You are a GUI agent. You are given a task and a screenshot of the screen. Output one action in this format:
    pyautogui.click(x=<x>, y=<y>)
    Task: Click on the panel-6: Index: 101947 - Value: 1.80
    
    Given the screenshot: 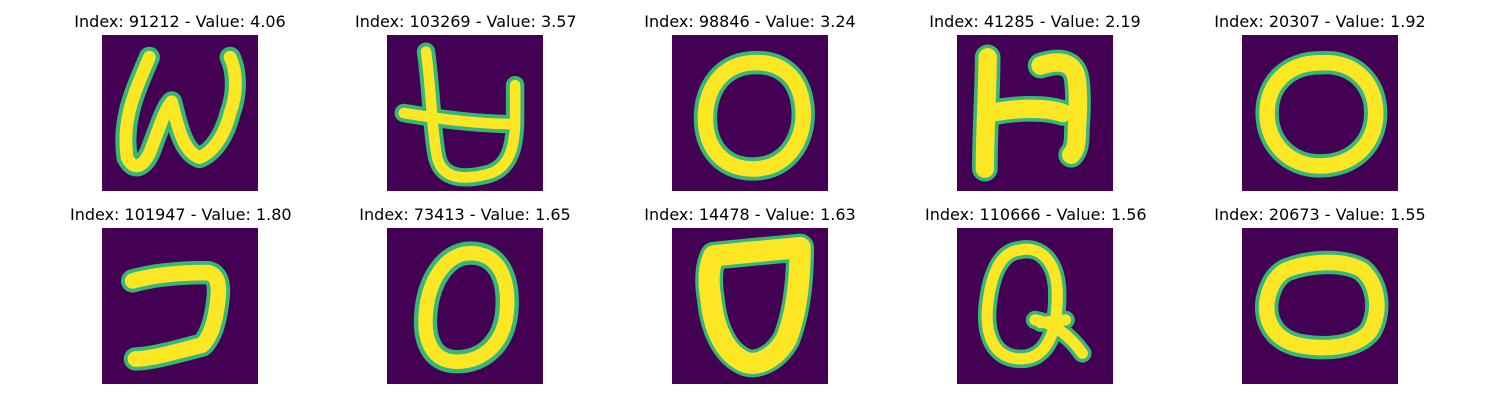 What is the action you would take?
    pyautogui.click(x=181, y=295)
    